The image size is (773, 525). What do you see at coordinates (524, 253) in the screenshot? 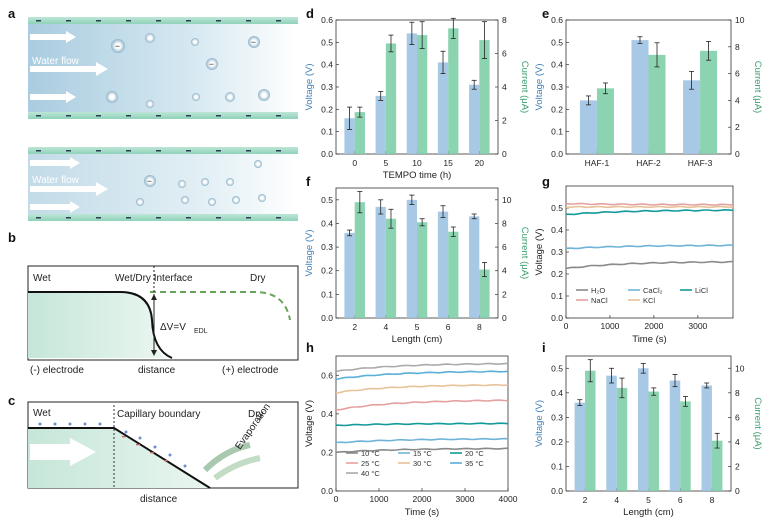
I see `y2-axis-label: Current (μA)` at bounding box center [524, 253].